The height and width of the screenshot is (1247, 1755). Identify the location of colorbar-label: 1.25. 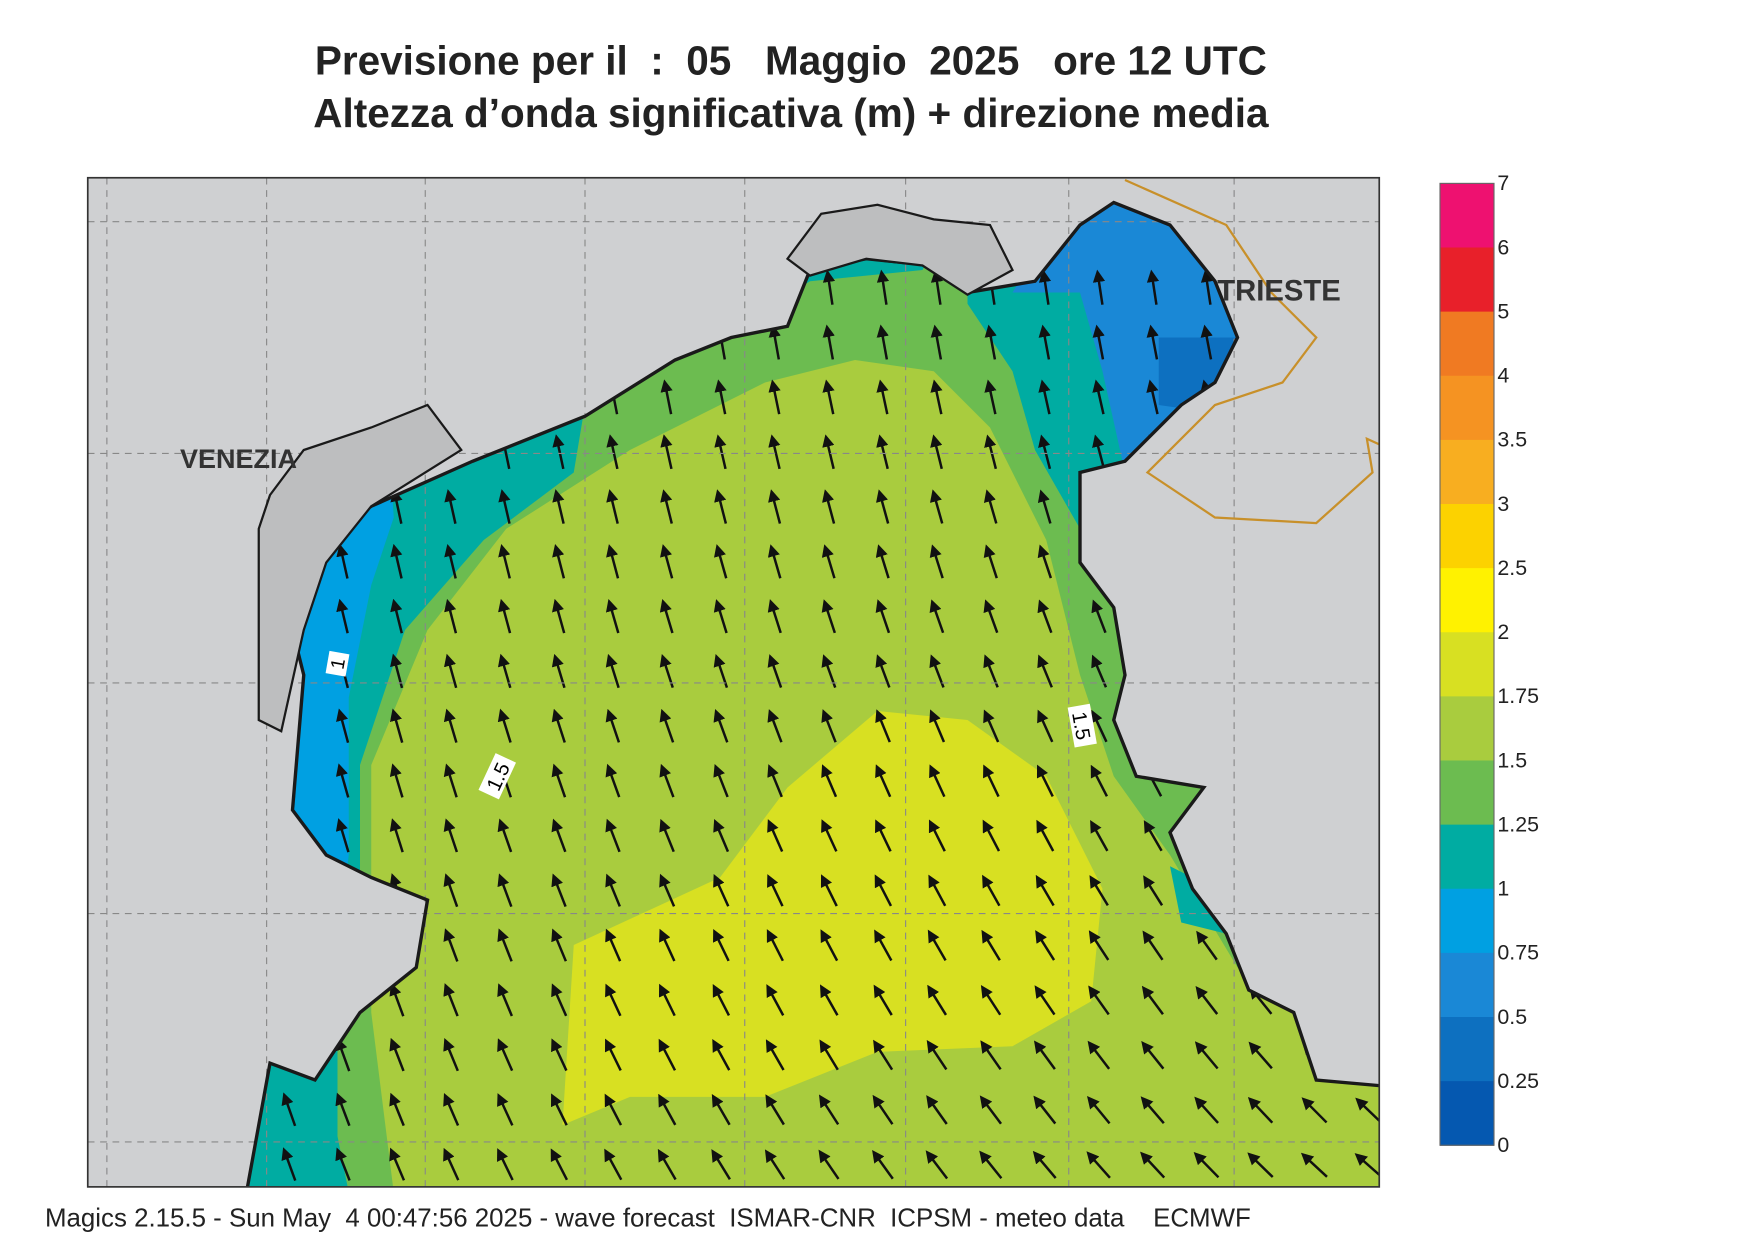
(1518, 824).